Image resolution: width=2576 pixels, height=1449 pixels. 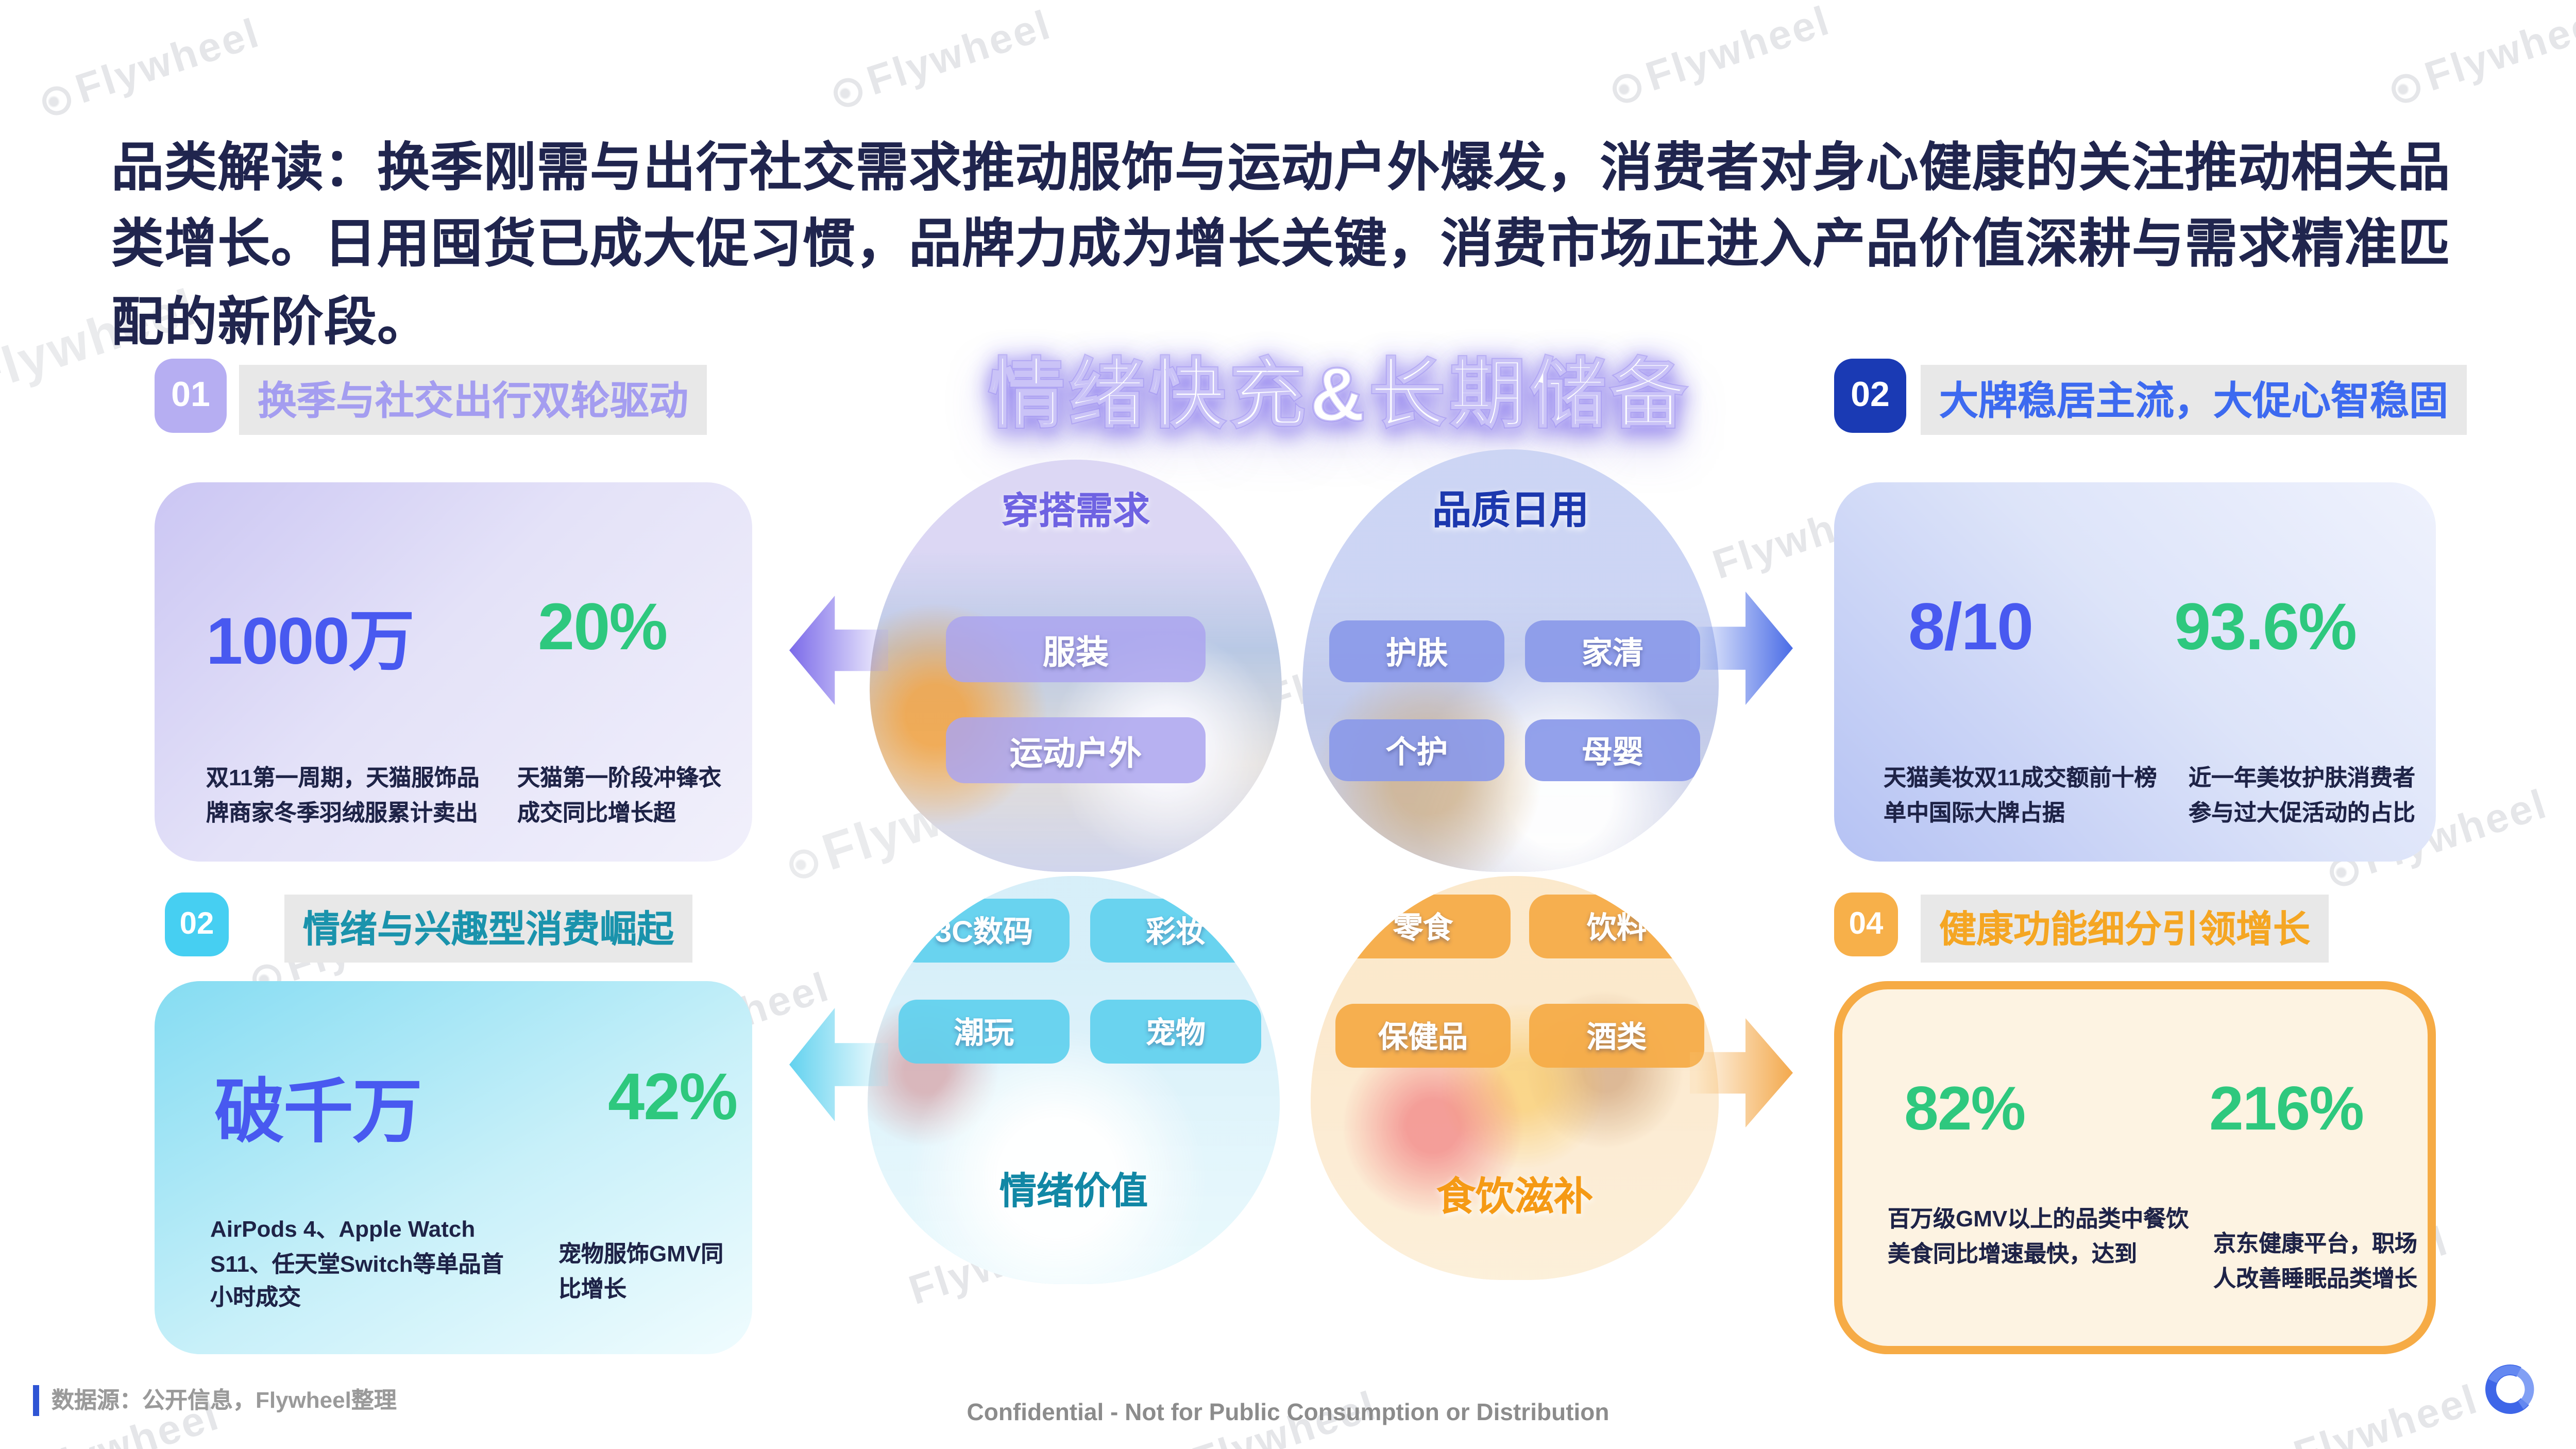 What do you see at coordinates (310, 641) in the screenshot?
I see `stat-value: 1000万` at bounding box center [310, 641].